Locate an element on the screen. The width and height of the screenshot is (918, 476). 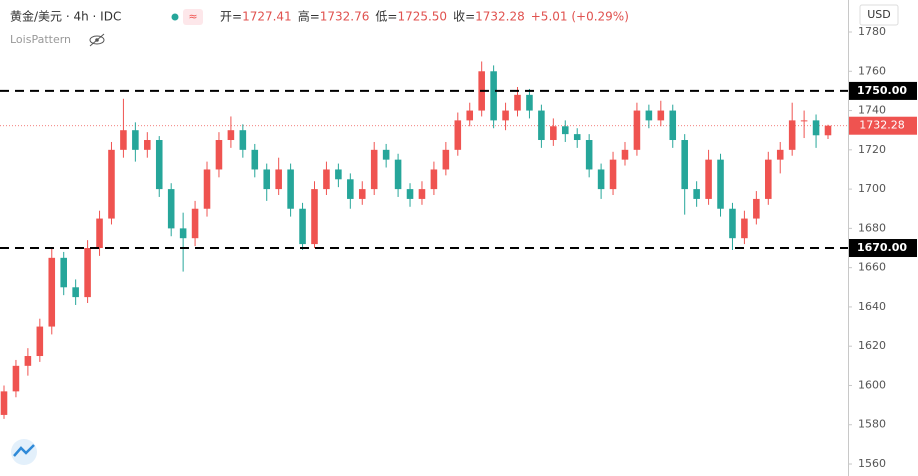
y-tick-label: 1680 is located at coordinates (872, 227).